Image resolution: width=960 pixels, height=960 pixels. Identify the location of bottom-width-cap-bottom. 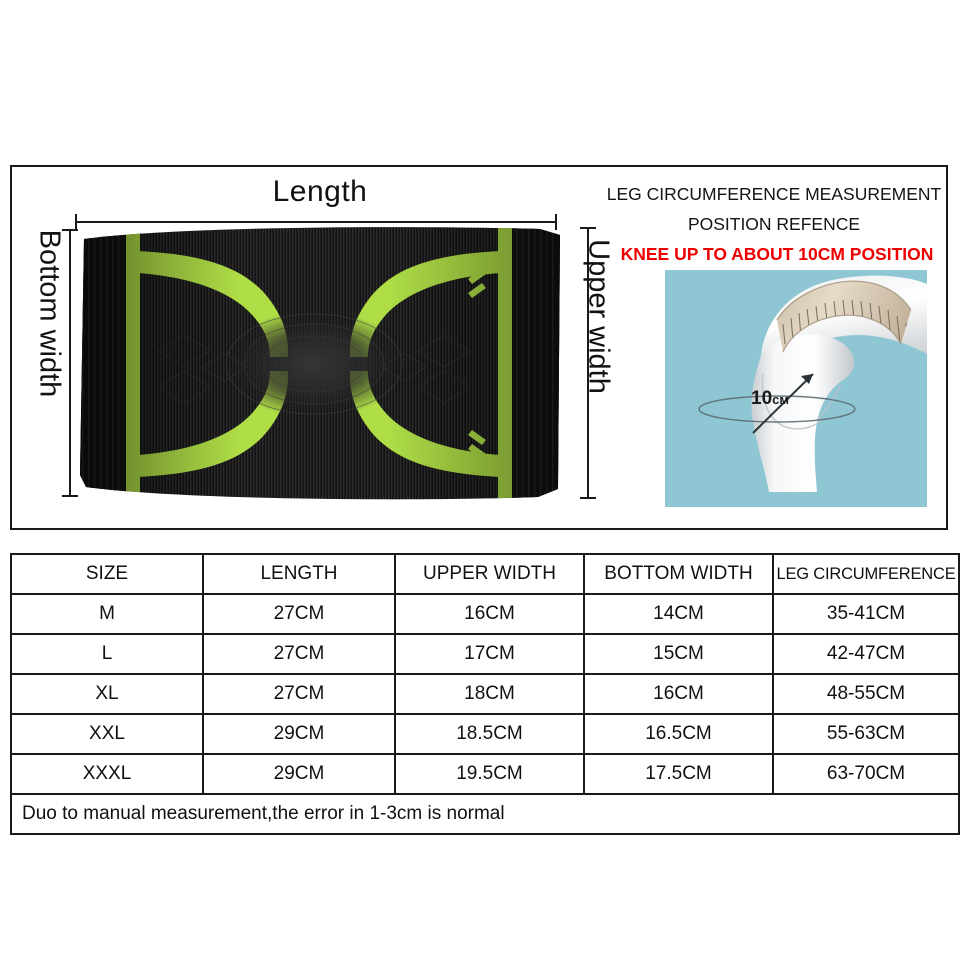
(70, 496).